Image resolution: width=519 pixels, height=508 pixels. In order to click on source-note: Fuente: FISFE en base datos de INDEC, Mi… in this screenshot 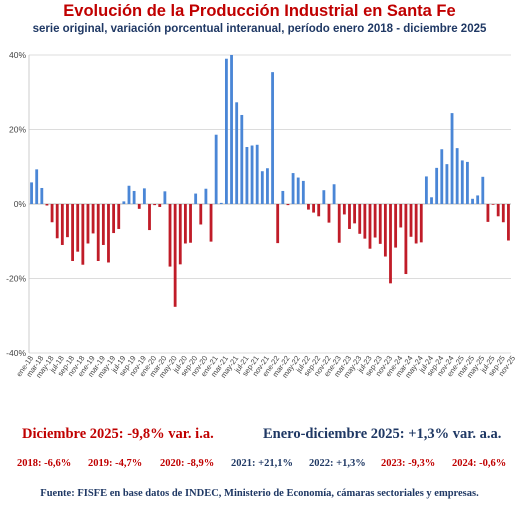, I will do `click(259, 493)`.